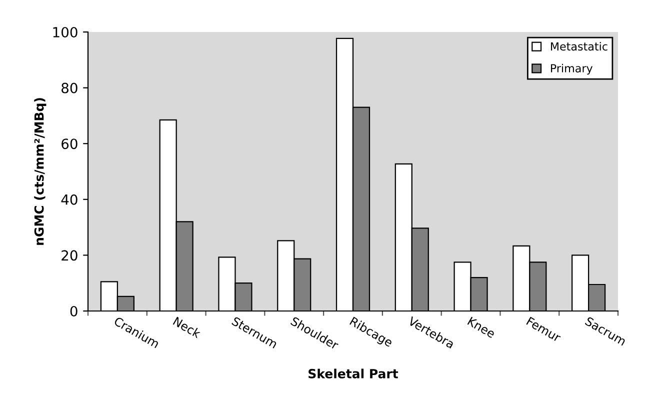 The height and width of the screenshot is (400, 647). What do you see at coordinates (70, 144) in the screenshot?
I see `y-tick-label: 60` at bounding box center [70, 144].